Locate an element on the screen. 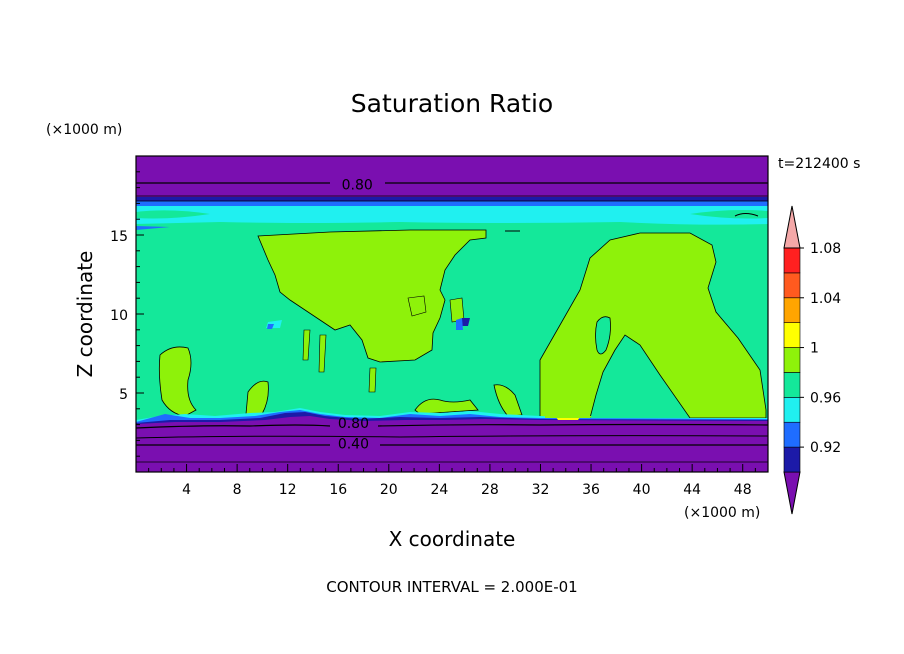 This screenshot has width=904, height=654. time-label: t=212400 s is located at coordinates (819, 164).